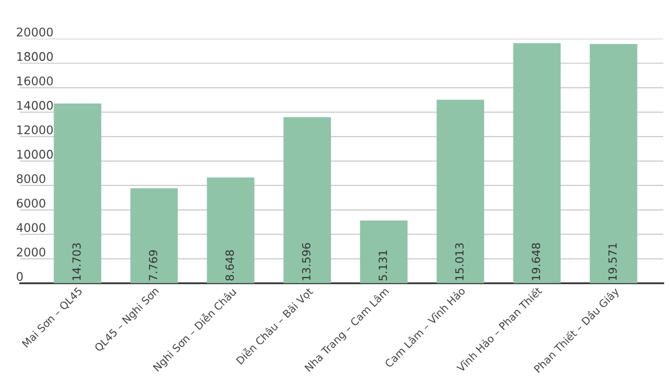 This screenshot has width=670, height=388. I want to click on data-label: 14.703, so click(76, 261).